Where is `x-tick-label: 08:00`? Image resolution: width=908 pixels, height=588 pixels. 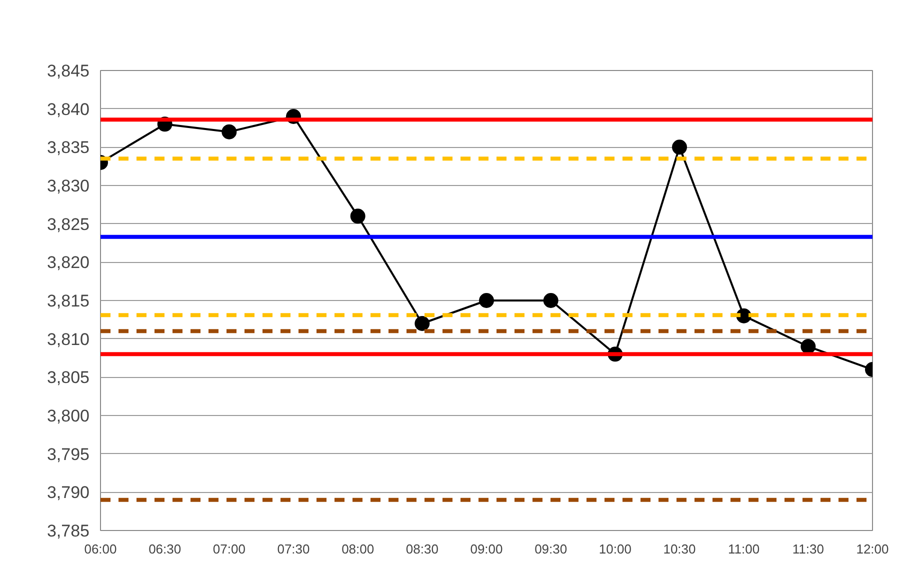 x-tick-label: 08:00 is located at coordinates (358, 549).